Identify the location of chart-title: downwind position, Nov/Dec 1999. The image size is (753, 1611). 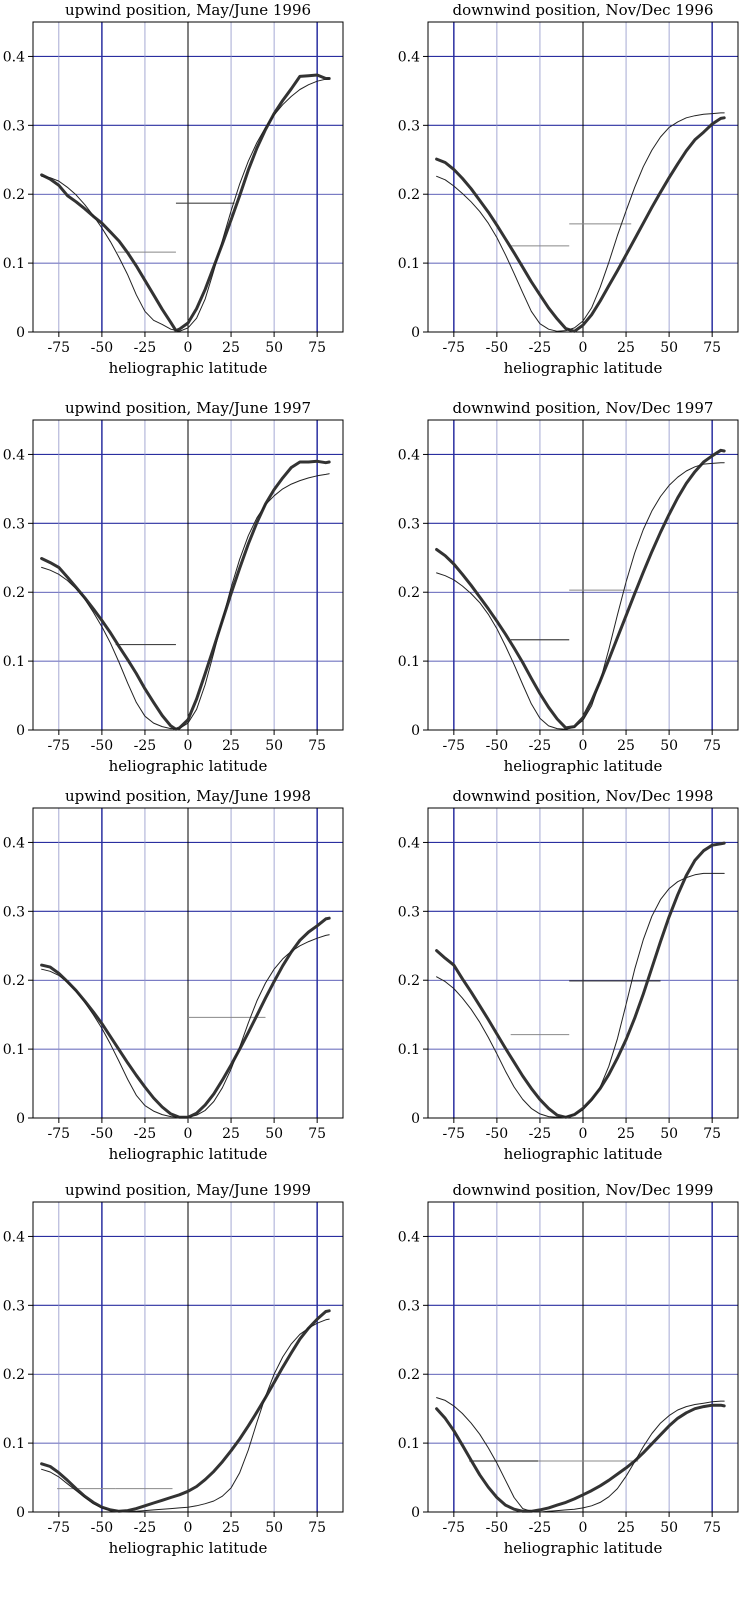
(583, 1190).